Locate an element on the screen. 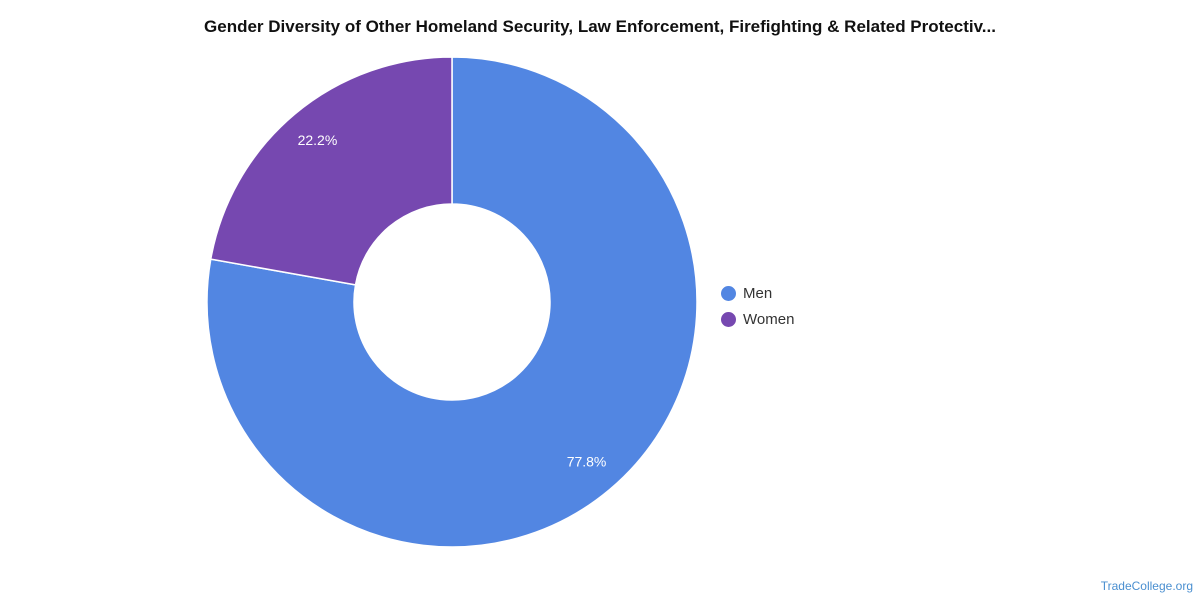 This screenshot has height=600, width=1200. slice-women is located at coordinates (331, 171).